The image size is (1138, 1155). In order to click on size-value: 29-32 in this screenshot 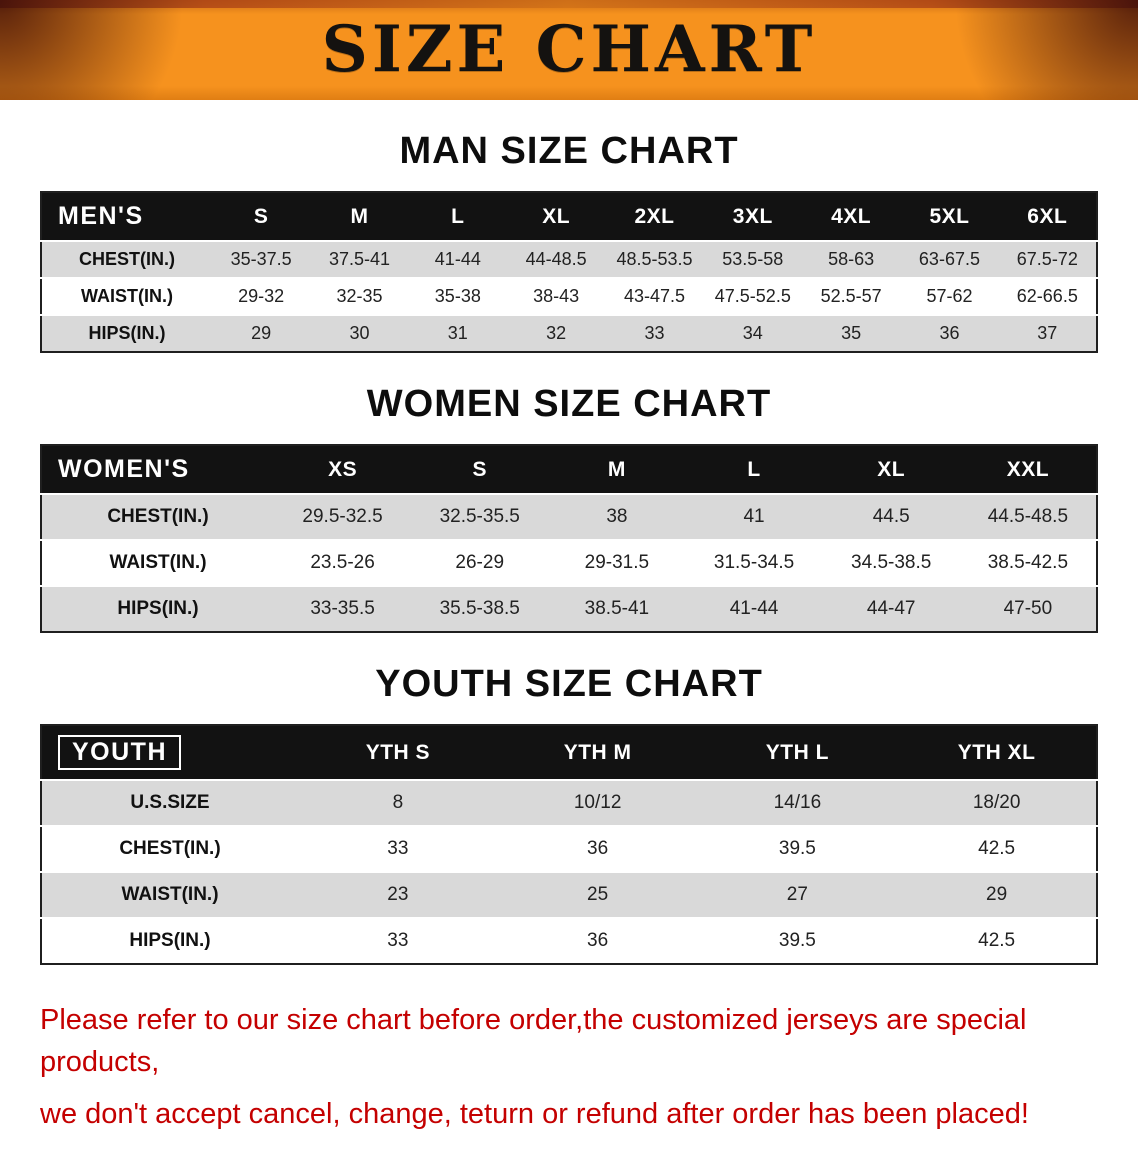, I will do `click(261, 296)`.